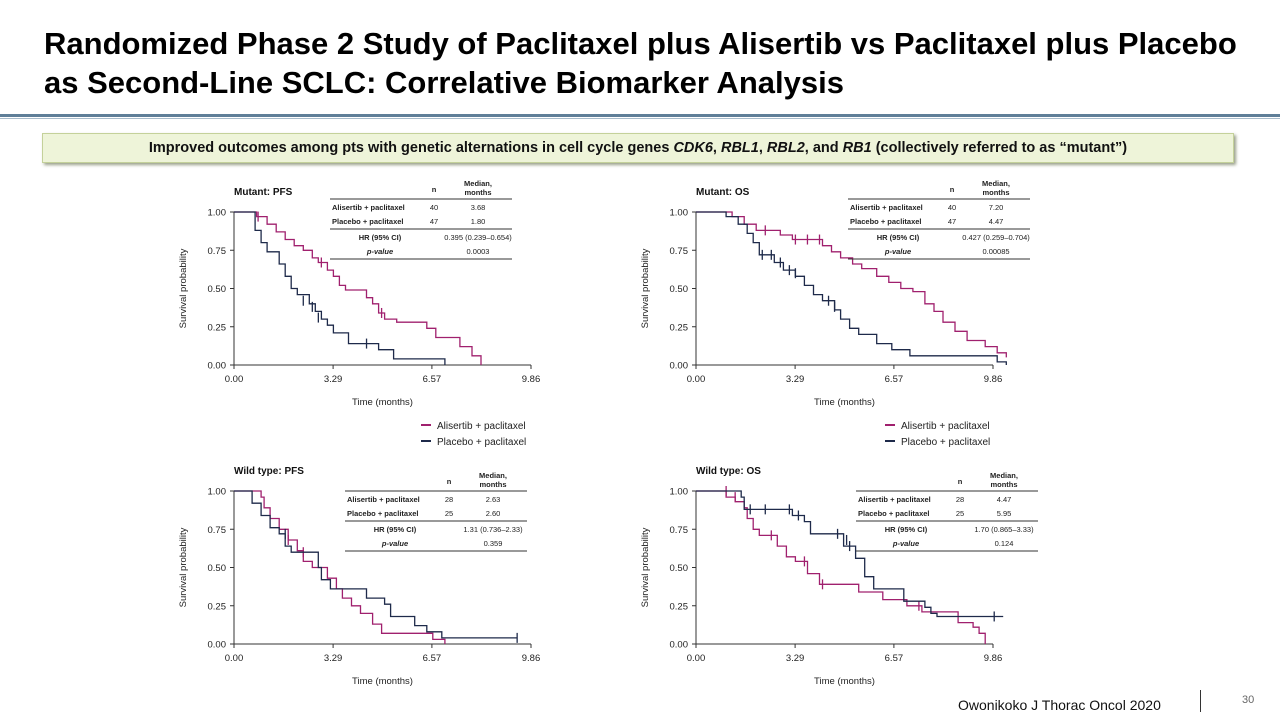 The height and width of the screenshot is (720, 1280). Describe the element at coordinates (434, 221) in the screenshot. I see `stats-n: 47` at that location.